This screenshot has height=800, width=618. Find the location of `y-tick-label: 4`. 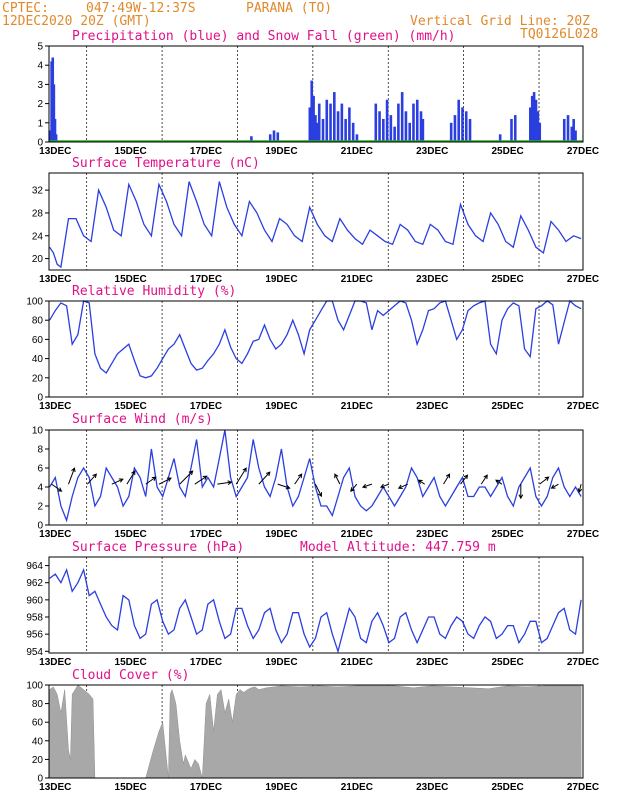

y-tick-label: 4 is located at coordinates (40, 66).